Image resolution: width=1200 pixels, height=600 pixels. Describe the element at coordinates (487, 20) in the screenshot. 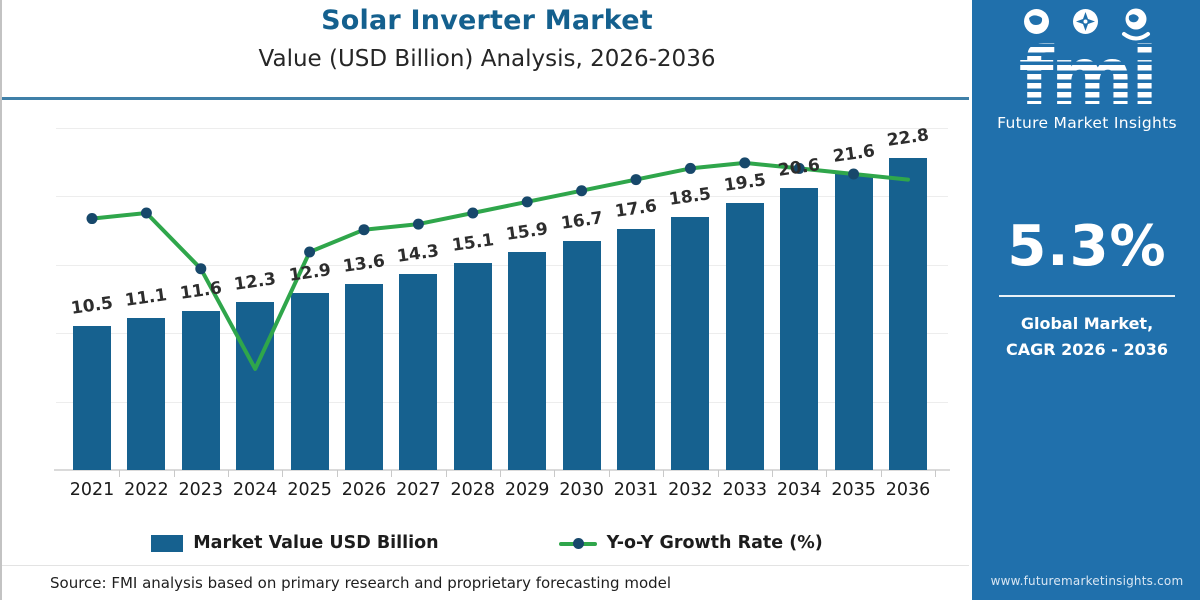

I see `page-title: Solar Inverter Market` at that location.